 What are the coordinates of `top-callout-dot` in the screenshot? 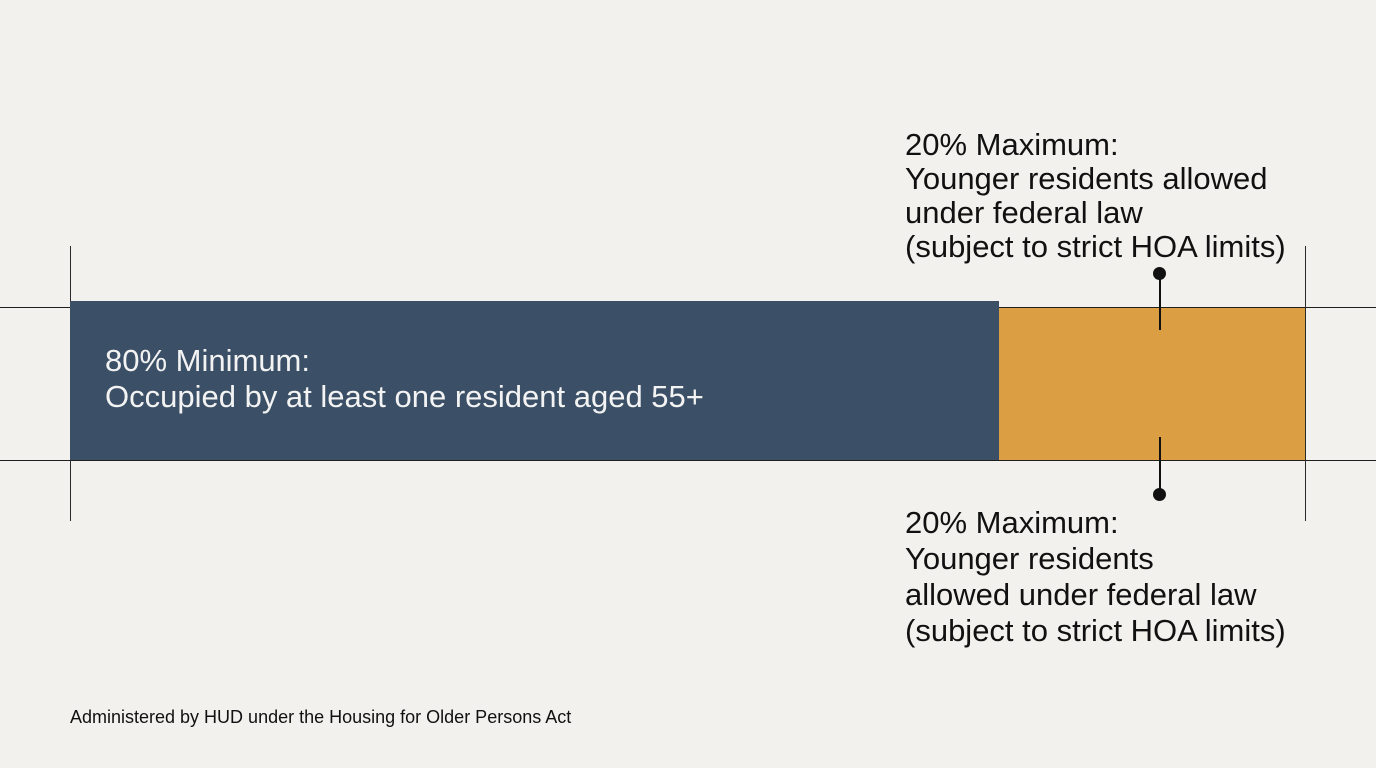 It's located at (1159, 273).